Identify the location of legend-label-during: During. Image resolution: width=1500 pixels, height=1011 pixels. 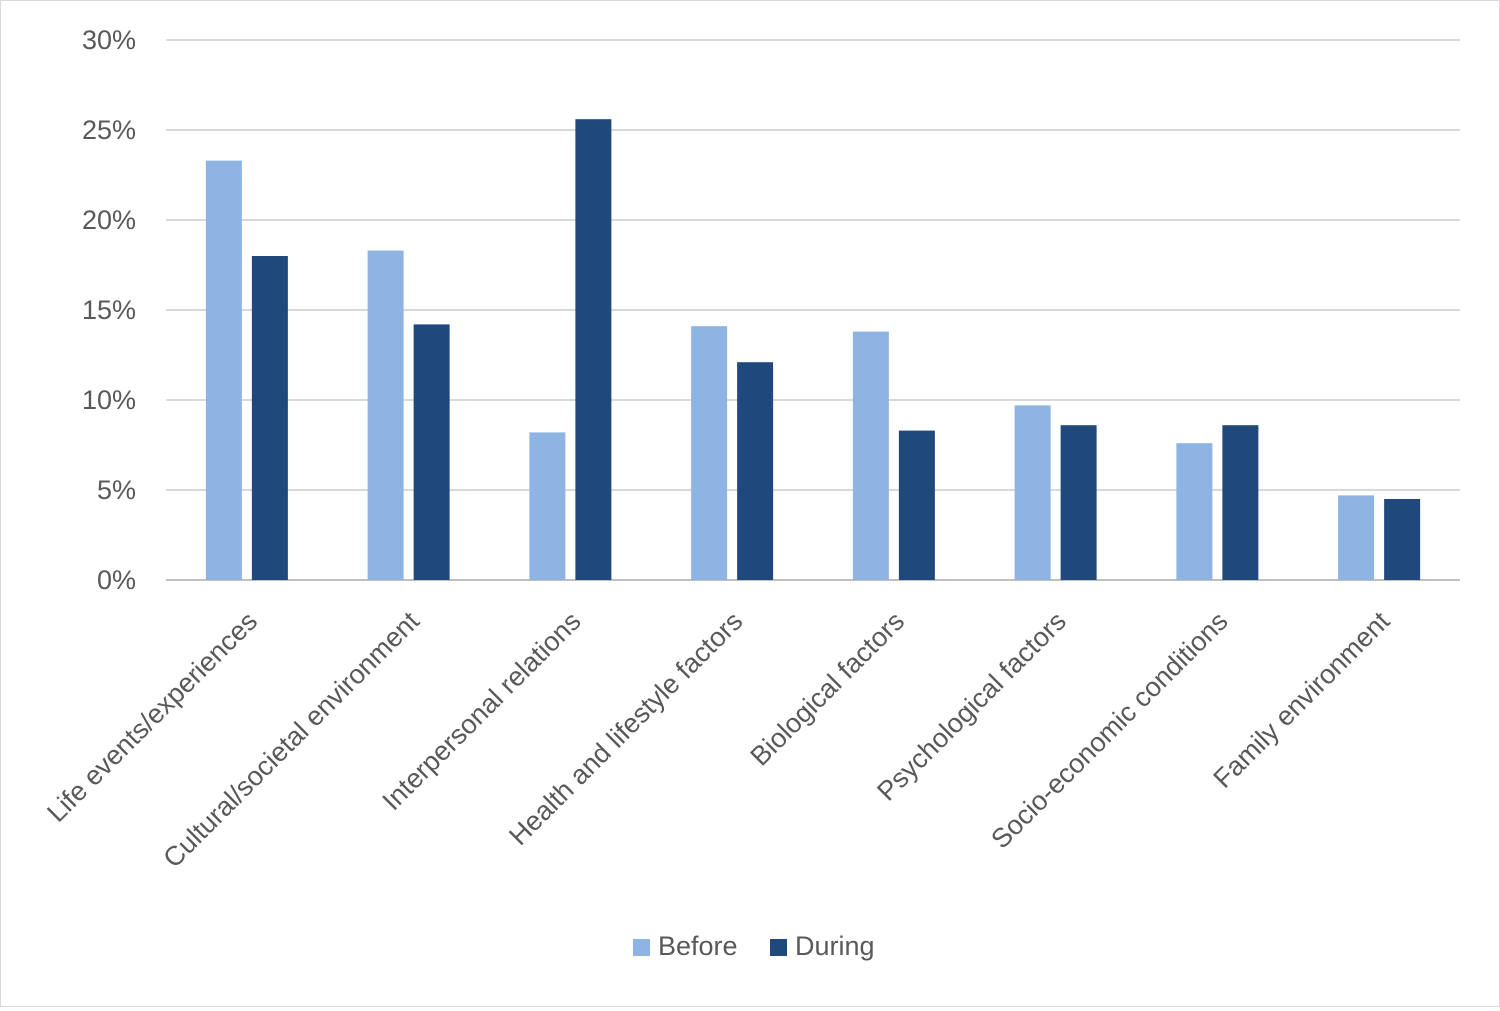
(835, 946).